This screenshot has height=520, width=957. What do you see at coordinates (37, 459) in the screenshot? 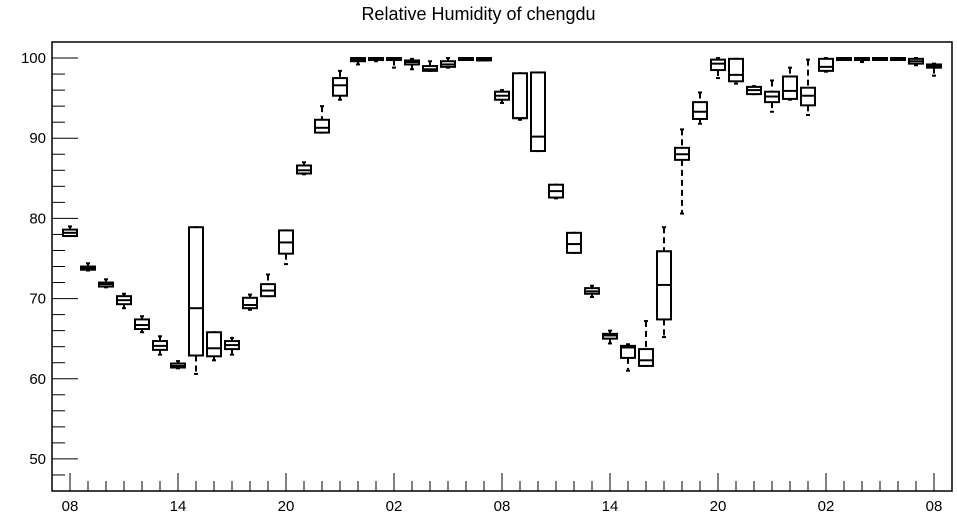
I see `y-tick-label: 50` at bounding box center [37, 459].